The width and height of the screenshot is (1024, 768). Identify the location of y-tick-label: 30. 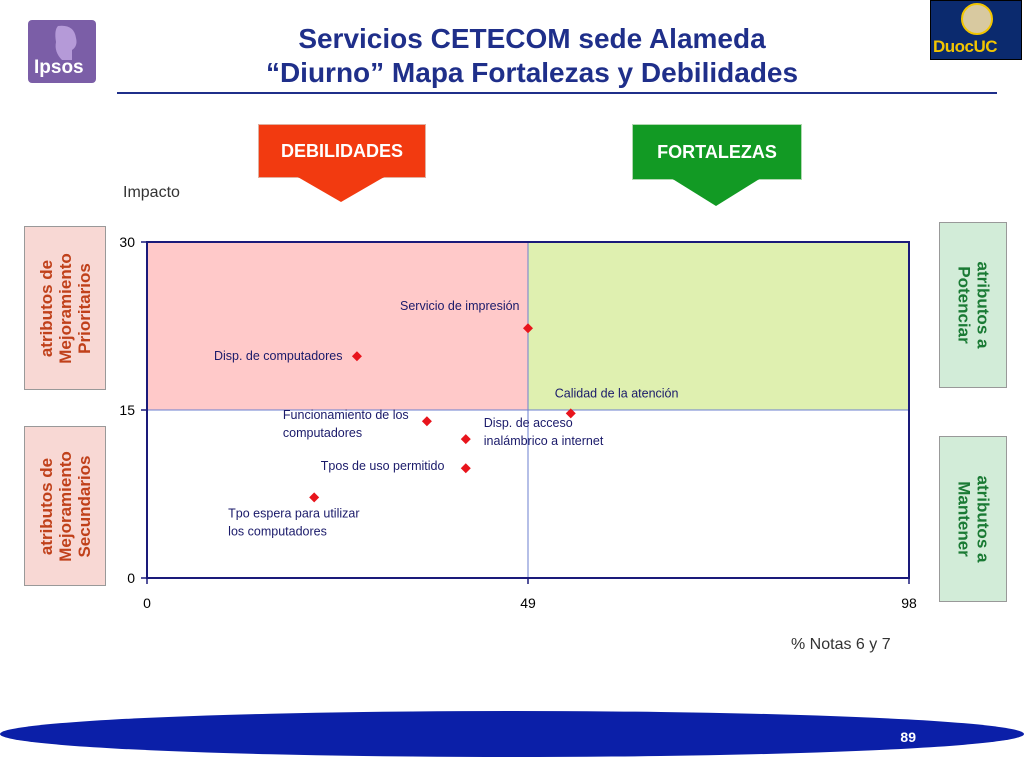
(127, 242).